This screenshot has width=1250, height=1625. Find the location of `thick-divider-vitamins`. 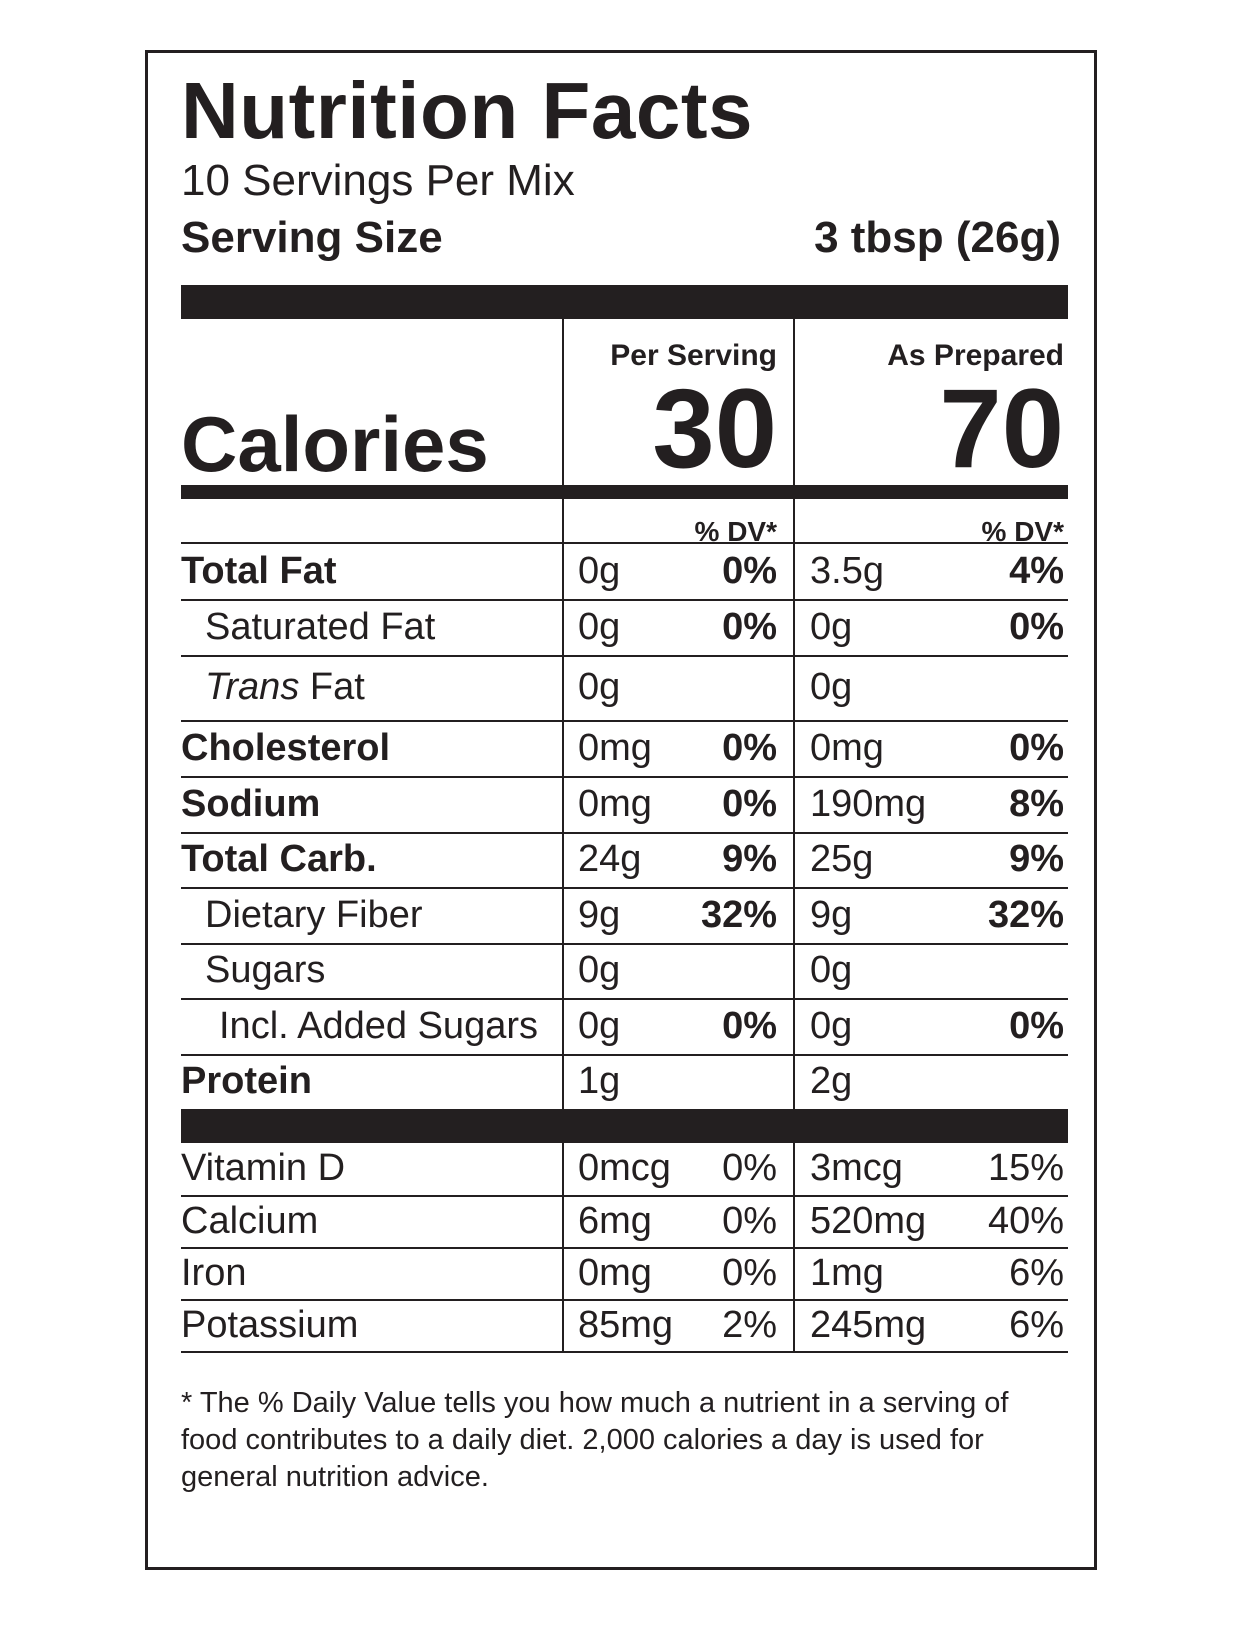

thick-divider-vitamins is located at coordinates (624, 1126).